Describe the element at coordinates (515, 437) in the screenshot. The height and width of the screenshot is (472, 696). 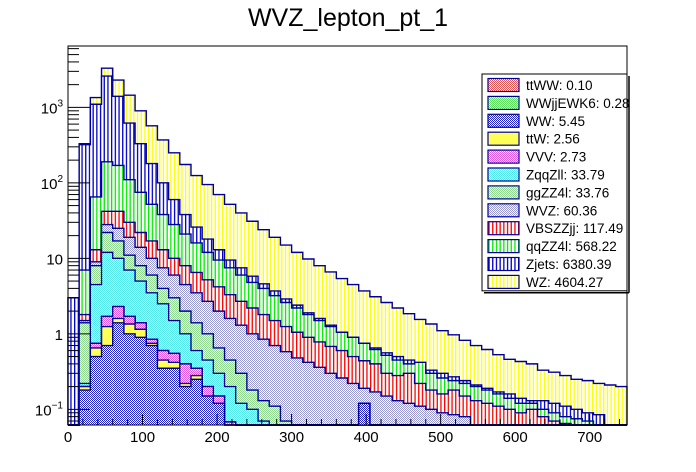
I see `x-tick-label: 600` at that location.